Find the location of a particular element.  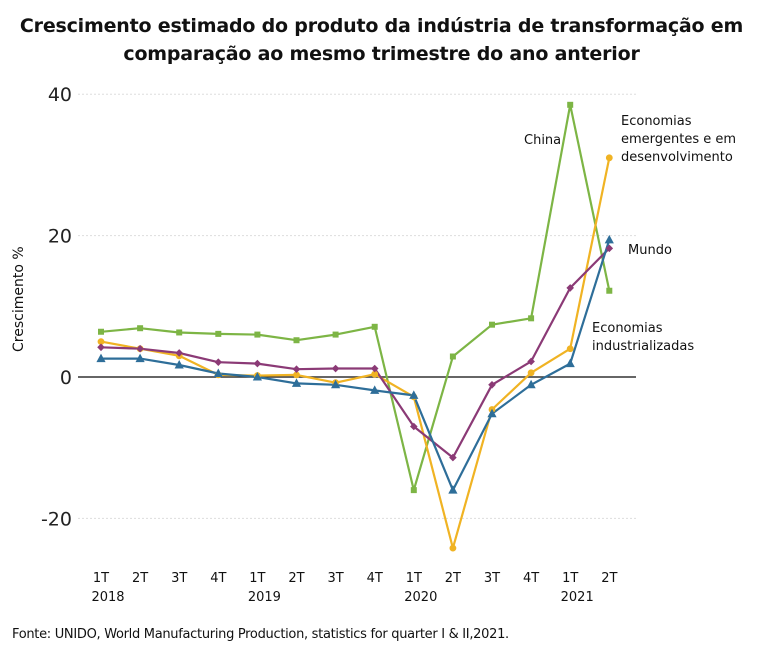

x-year-label: 2020 is located at coordinates (420, 597).